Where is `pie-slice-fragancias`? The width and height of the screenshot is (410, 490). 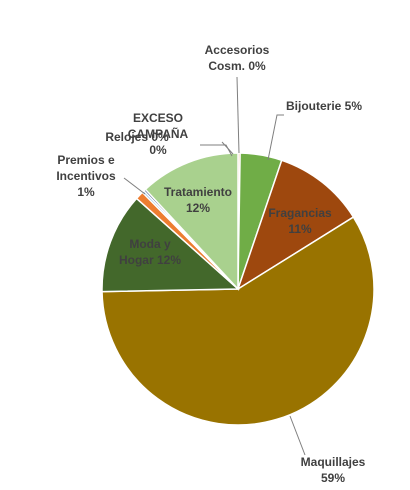
pie-slice-fragancias is located at coordinates (295, 225).